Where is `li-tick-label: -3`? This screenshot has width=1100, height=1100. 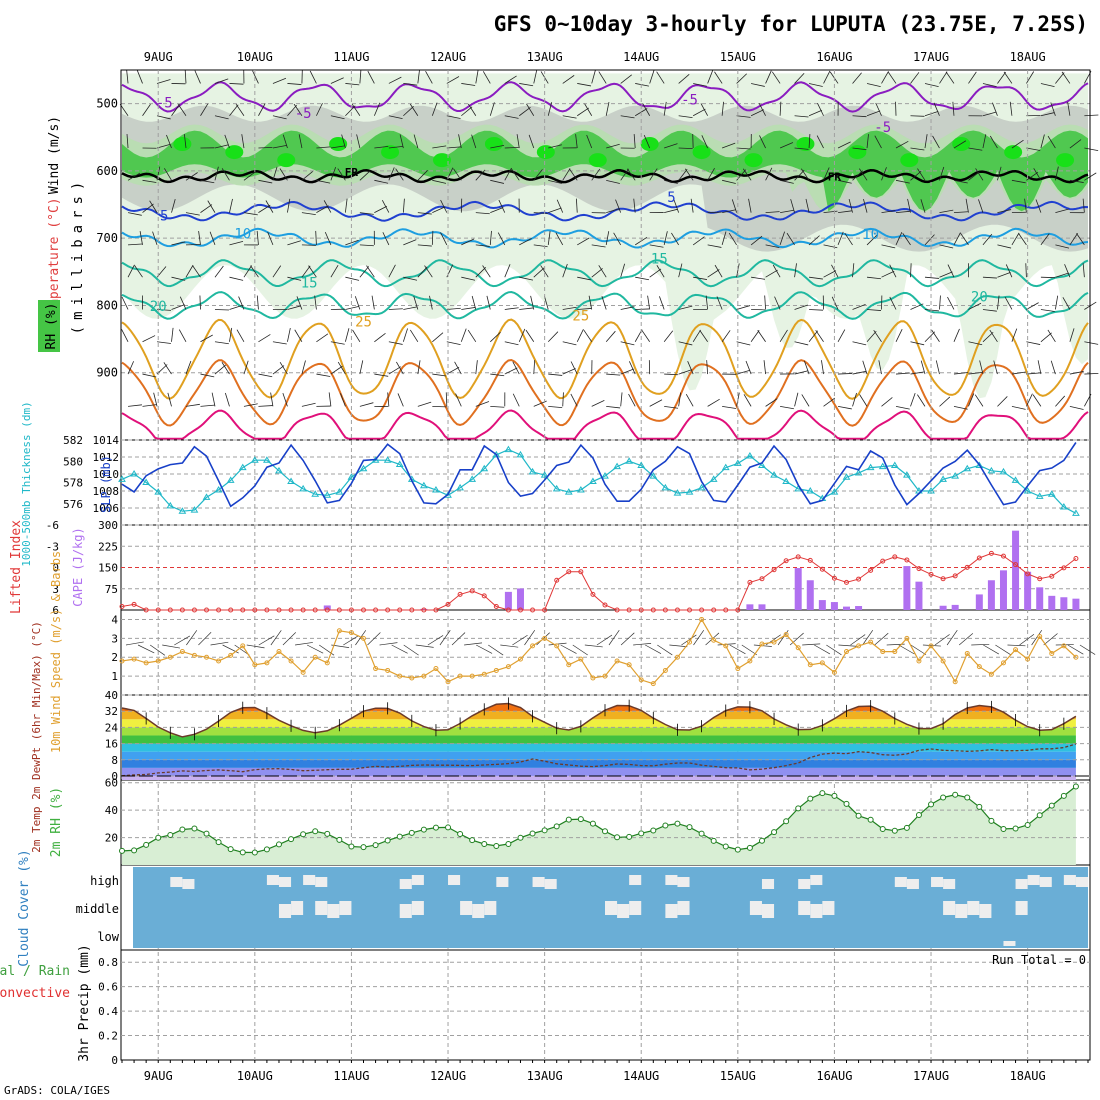
li-tick-label: -3 is located at coordinates (52, 546).